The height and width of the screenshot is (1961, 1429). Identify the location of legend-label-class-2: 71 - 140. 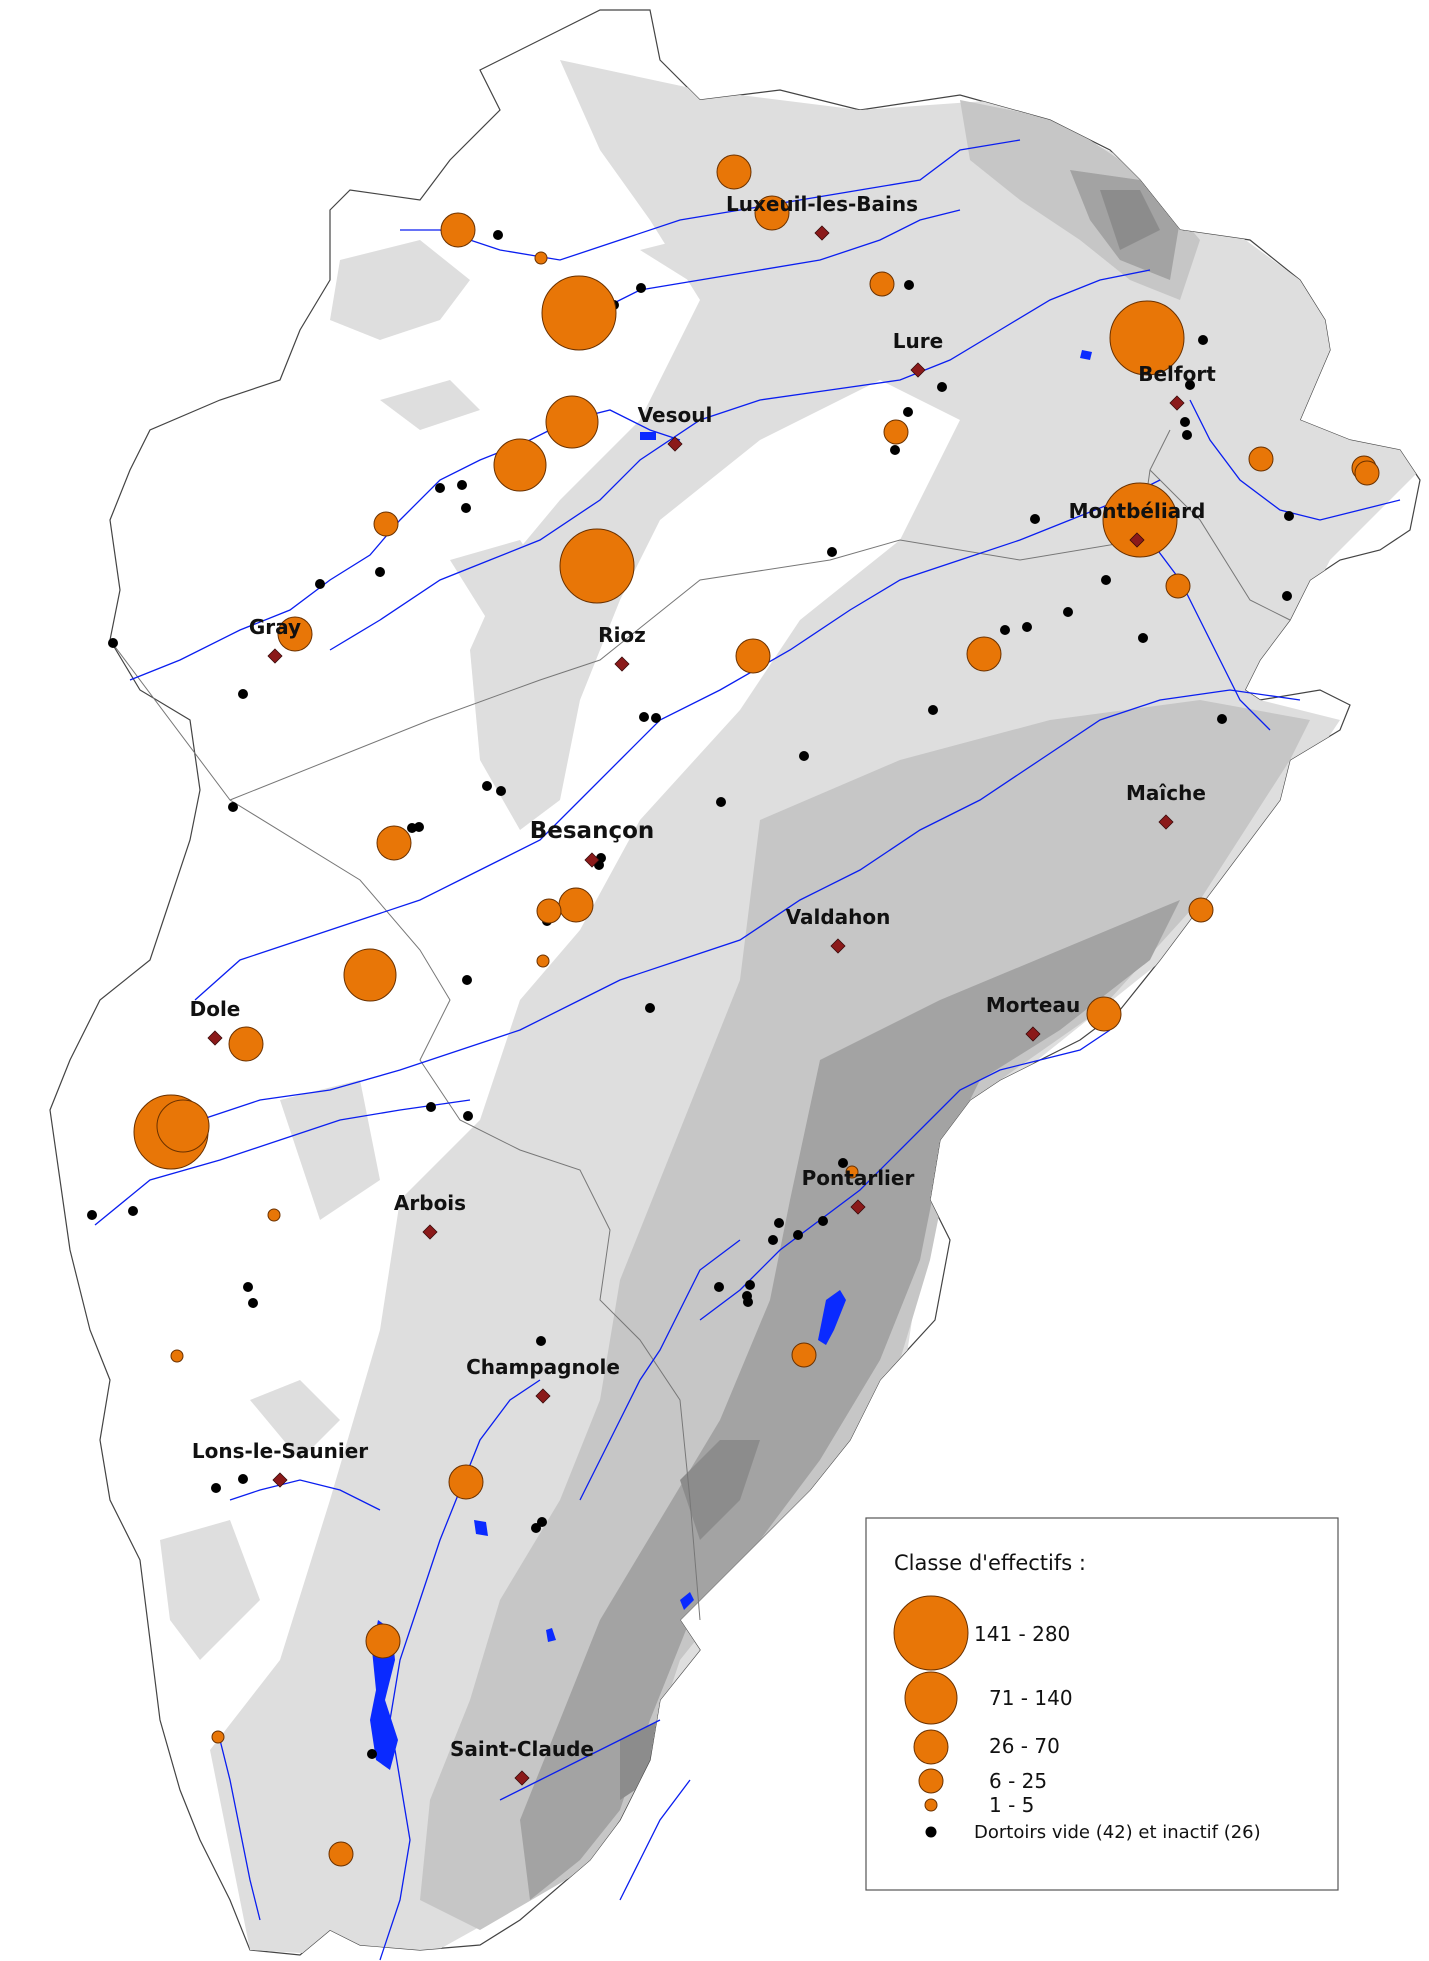
(1031, 1698).